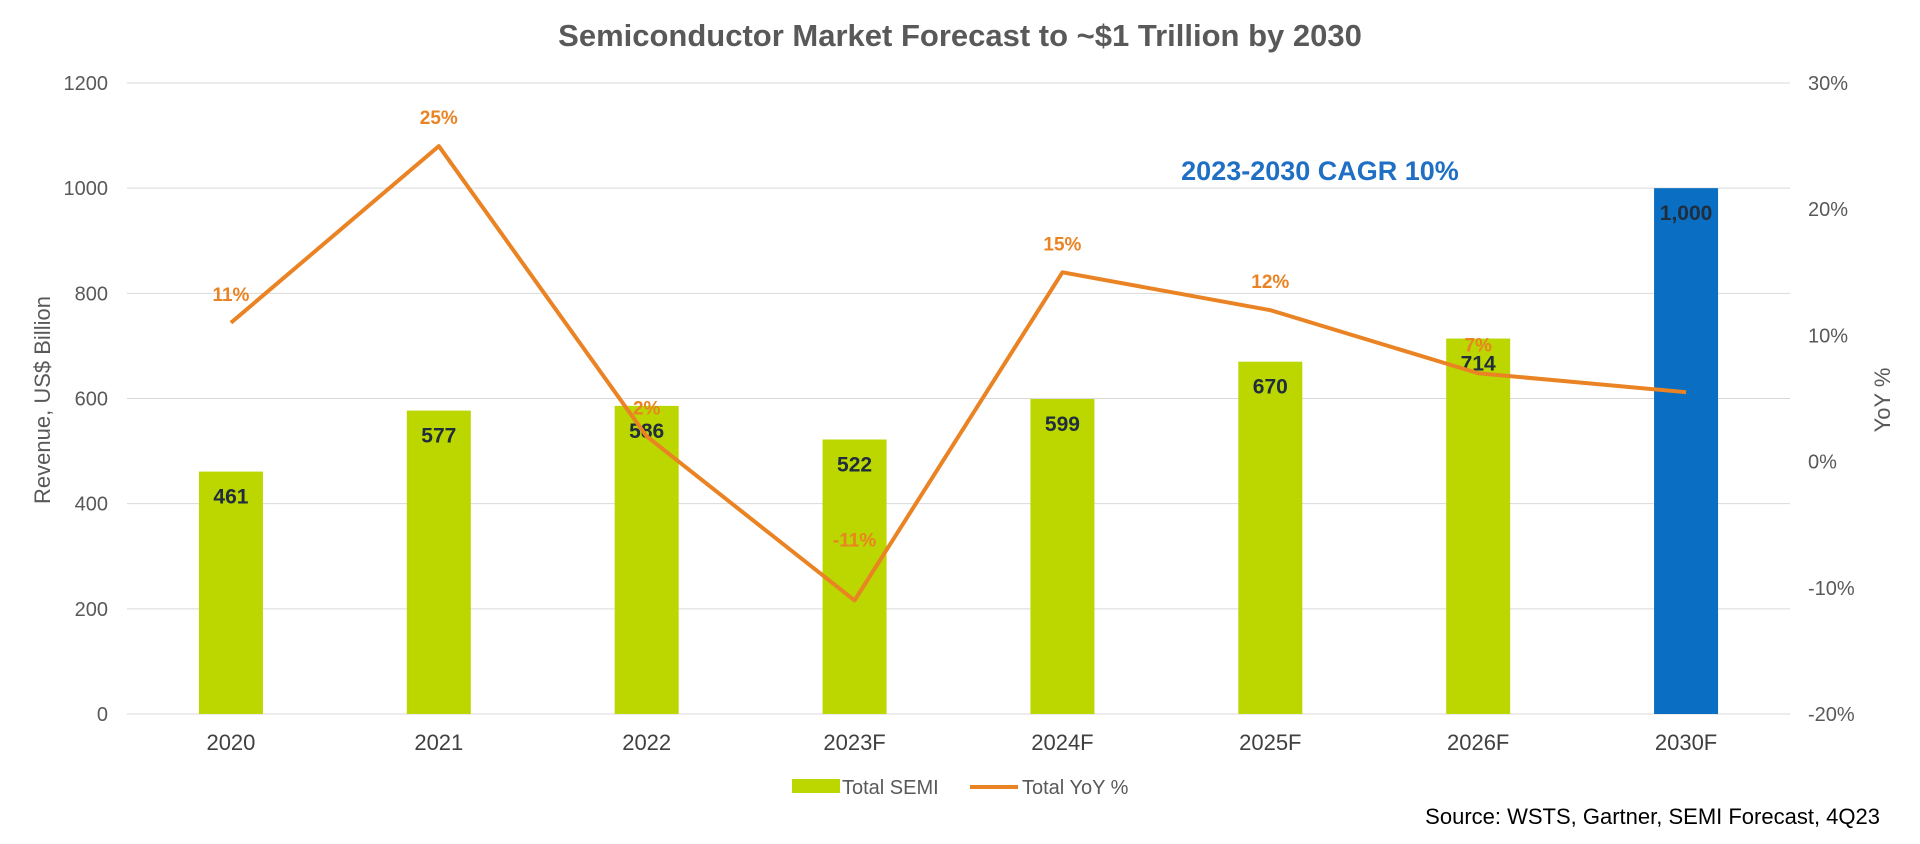 This screenshot has height=844, width=1920. I want to click on bar-2023F, so click(854, 576).